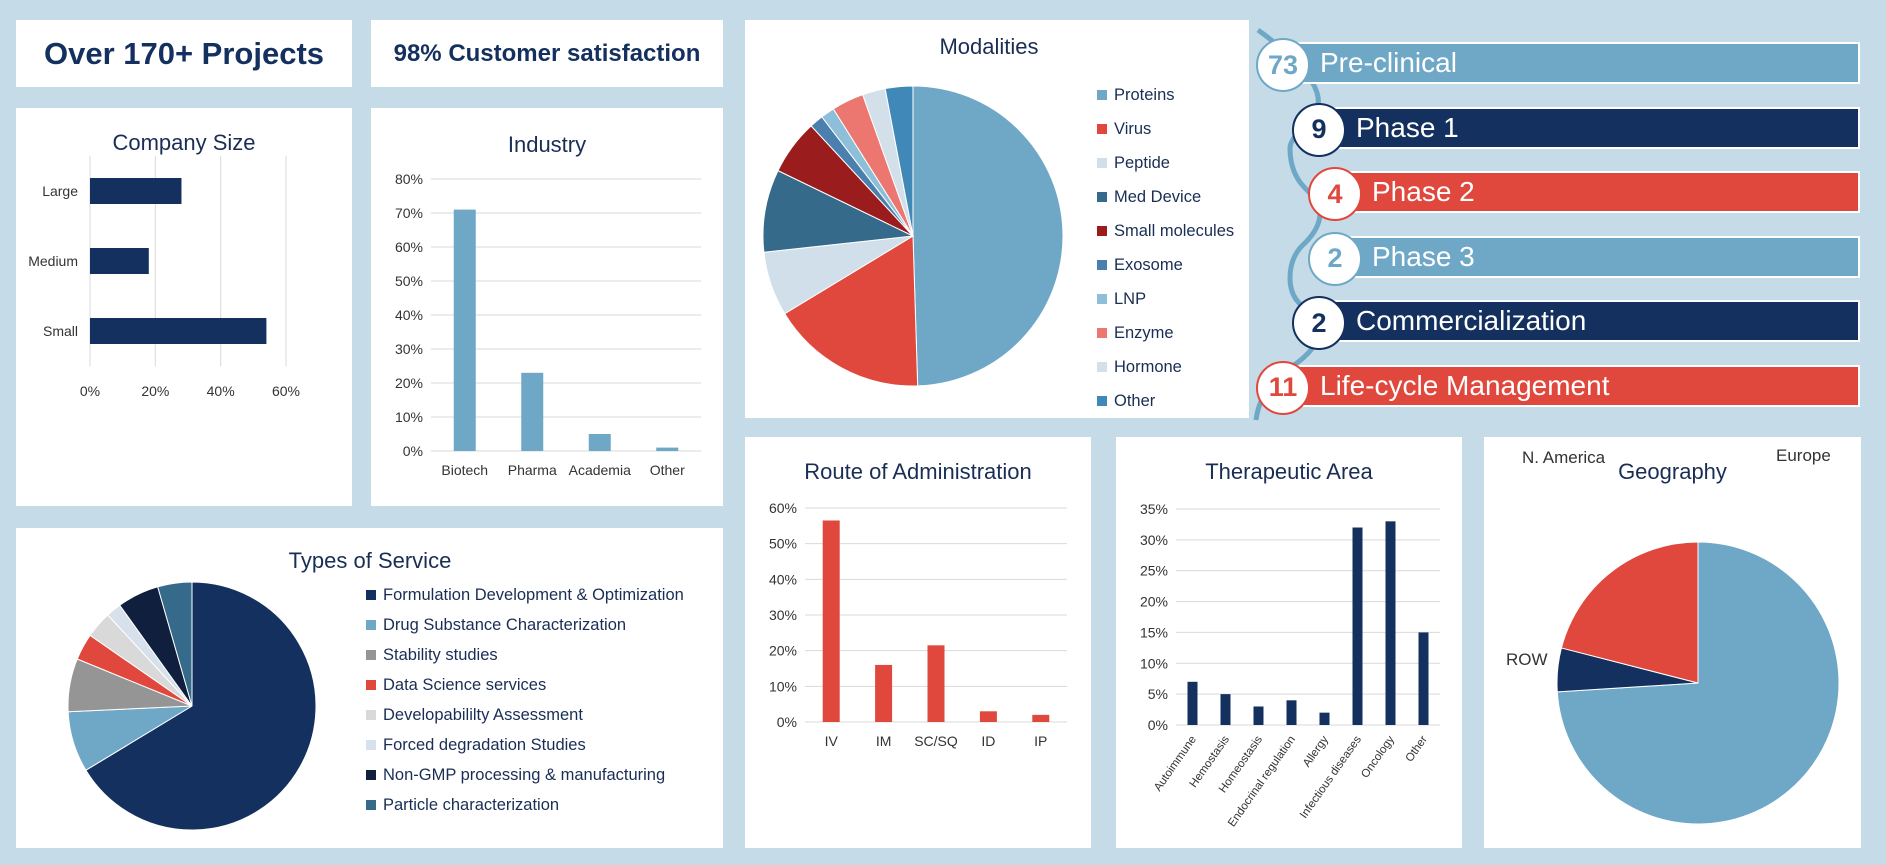 This screenshot has width=1886, height=865. I want to click on legend-item: Developabililty Assessment, so click(525, 715).